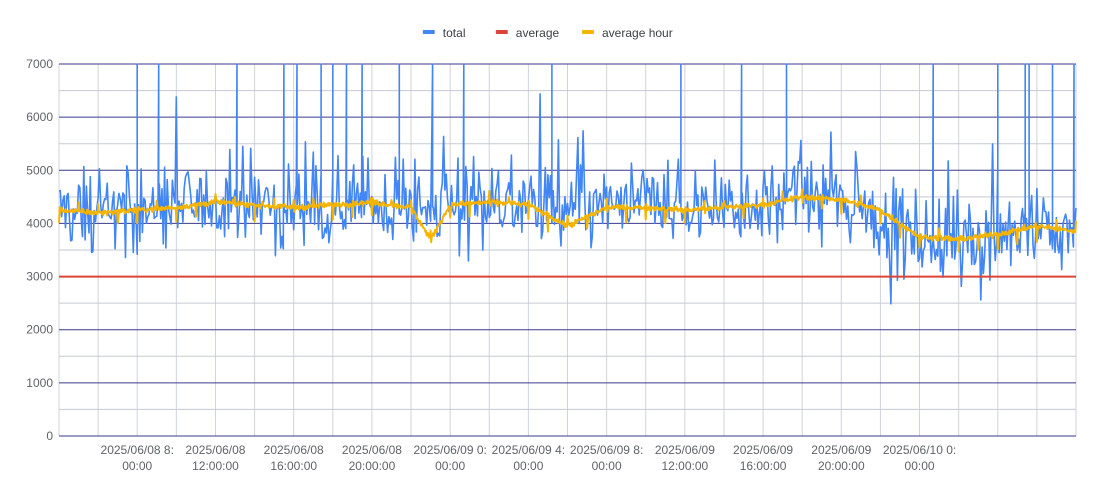 Image resolution: width=1100 pixels, height=497 pixels. I want to click on y-tick-label: 1000, so click(39, 383).